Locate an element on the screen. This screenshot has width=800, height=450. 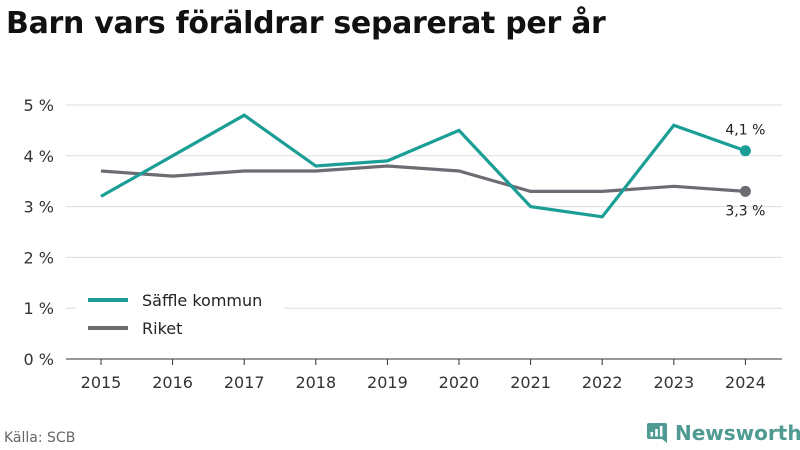
y-tick-label: 2 % is located at coordinates (39, 257).